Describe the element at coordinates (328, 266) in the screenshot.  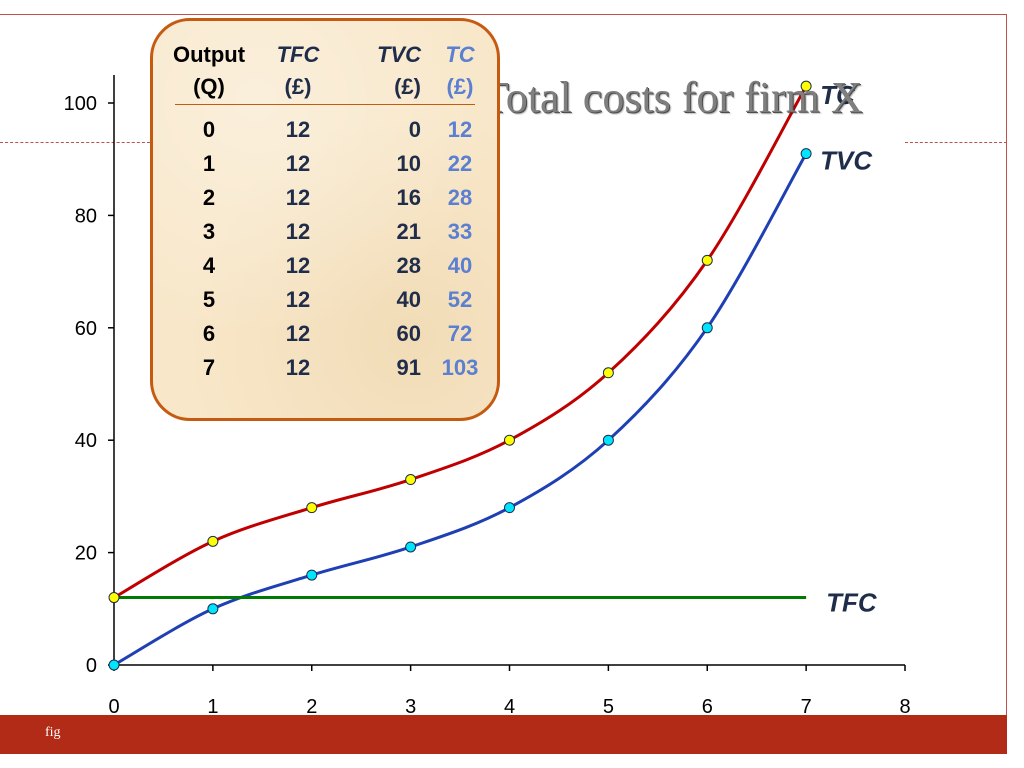
I see `table-row: 4 12 28 40` at that location.